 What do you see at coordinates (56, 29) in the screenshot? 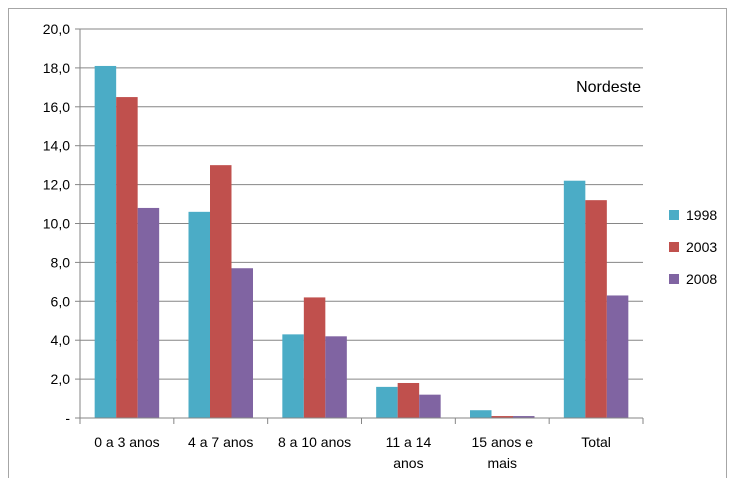
I see `y-tick-label: 20,0` at bounding box center [56, 29].